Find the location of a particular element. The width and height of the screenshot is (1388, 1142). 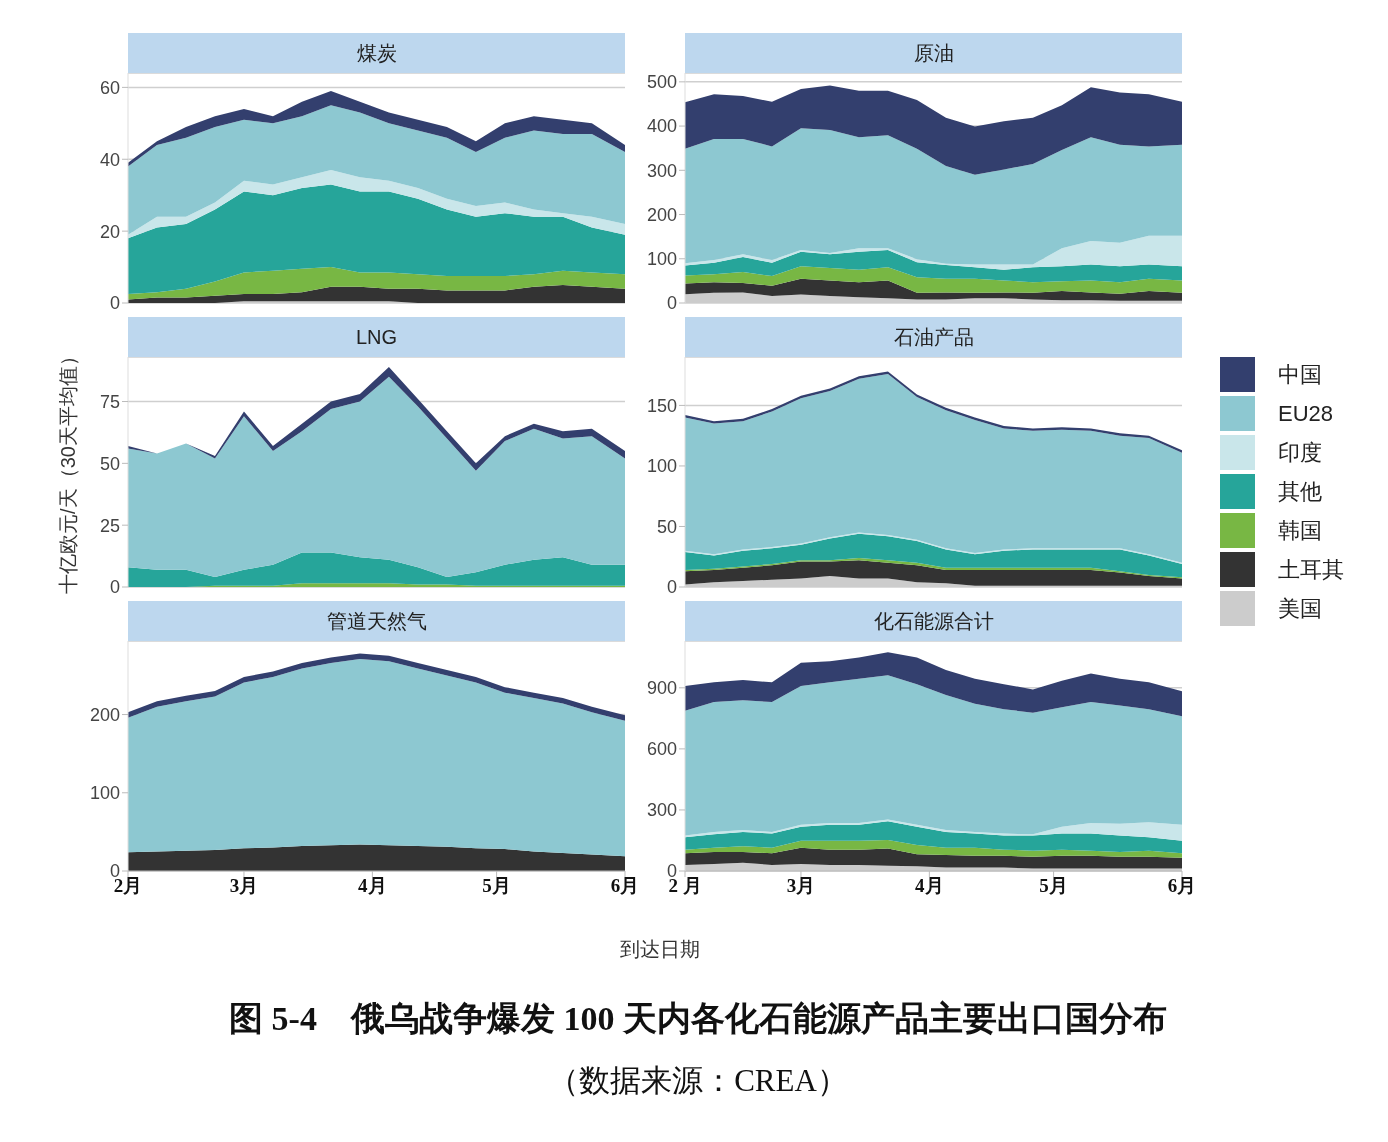

x-axis-title: 到达日期 is located at coordinates (660, 949).